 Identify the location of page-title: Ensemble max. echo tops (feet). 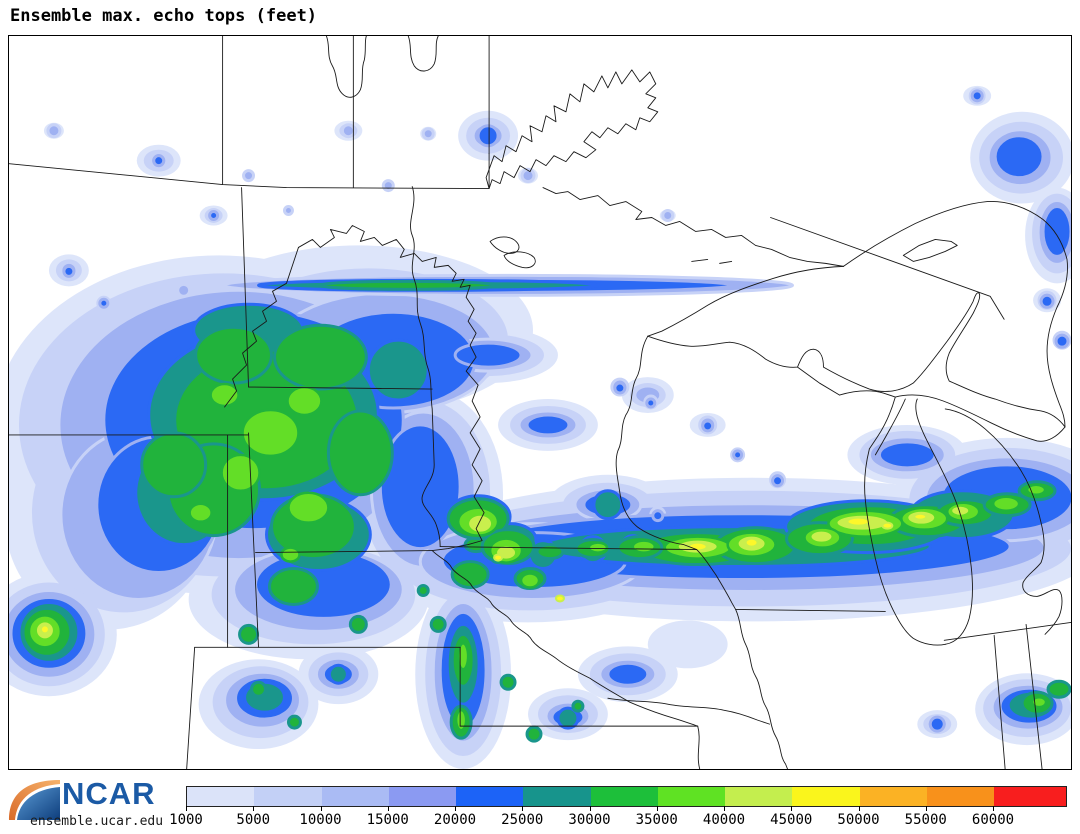
(164, 16).